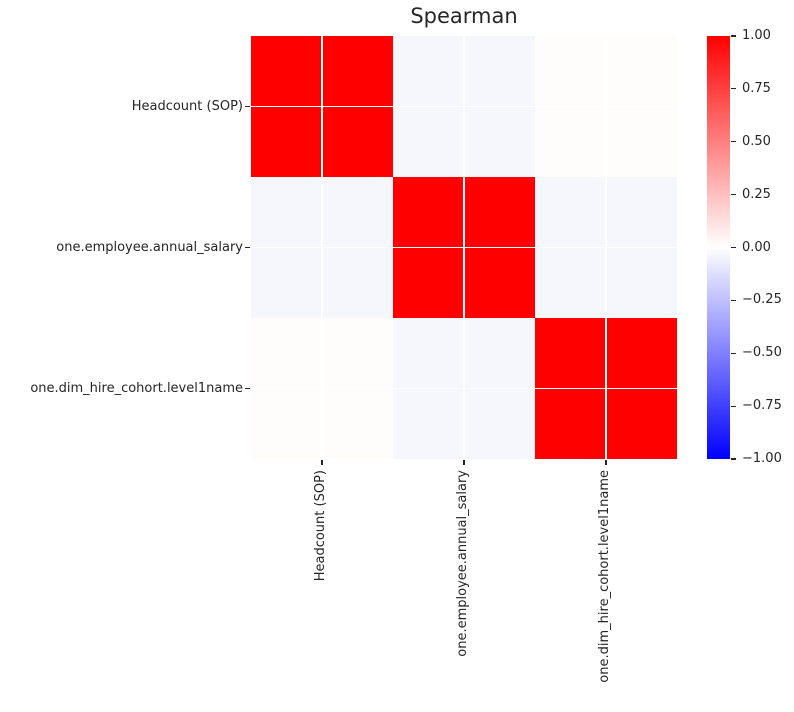 Image resolution: width=794 pixels, height=712 pixels. Describe the element at coordinates (756, 35) in the screenshot. I see `colorbar-tick-label: 1.00` at that location.